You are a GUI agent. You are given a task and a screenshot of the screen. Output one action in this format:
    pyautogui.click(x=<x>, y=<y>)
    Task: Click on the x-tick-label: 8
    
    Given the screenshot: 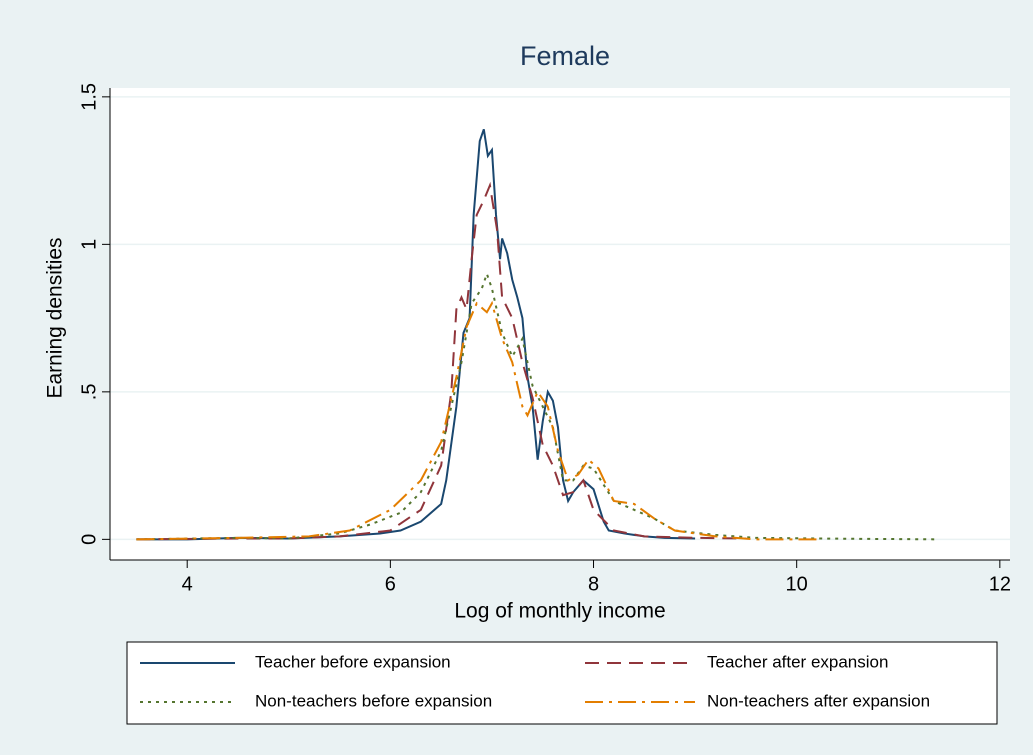 What is the action you would take?
    pyautogui.click(x=593, y=584)
    